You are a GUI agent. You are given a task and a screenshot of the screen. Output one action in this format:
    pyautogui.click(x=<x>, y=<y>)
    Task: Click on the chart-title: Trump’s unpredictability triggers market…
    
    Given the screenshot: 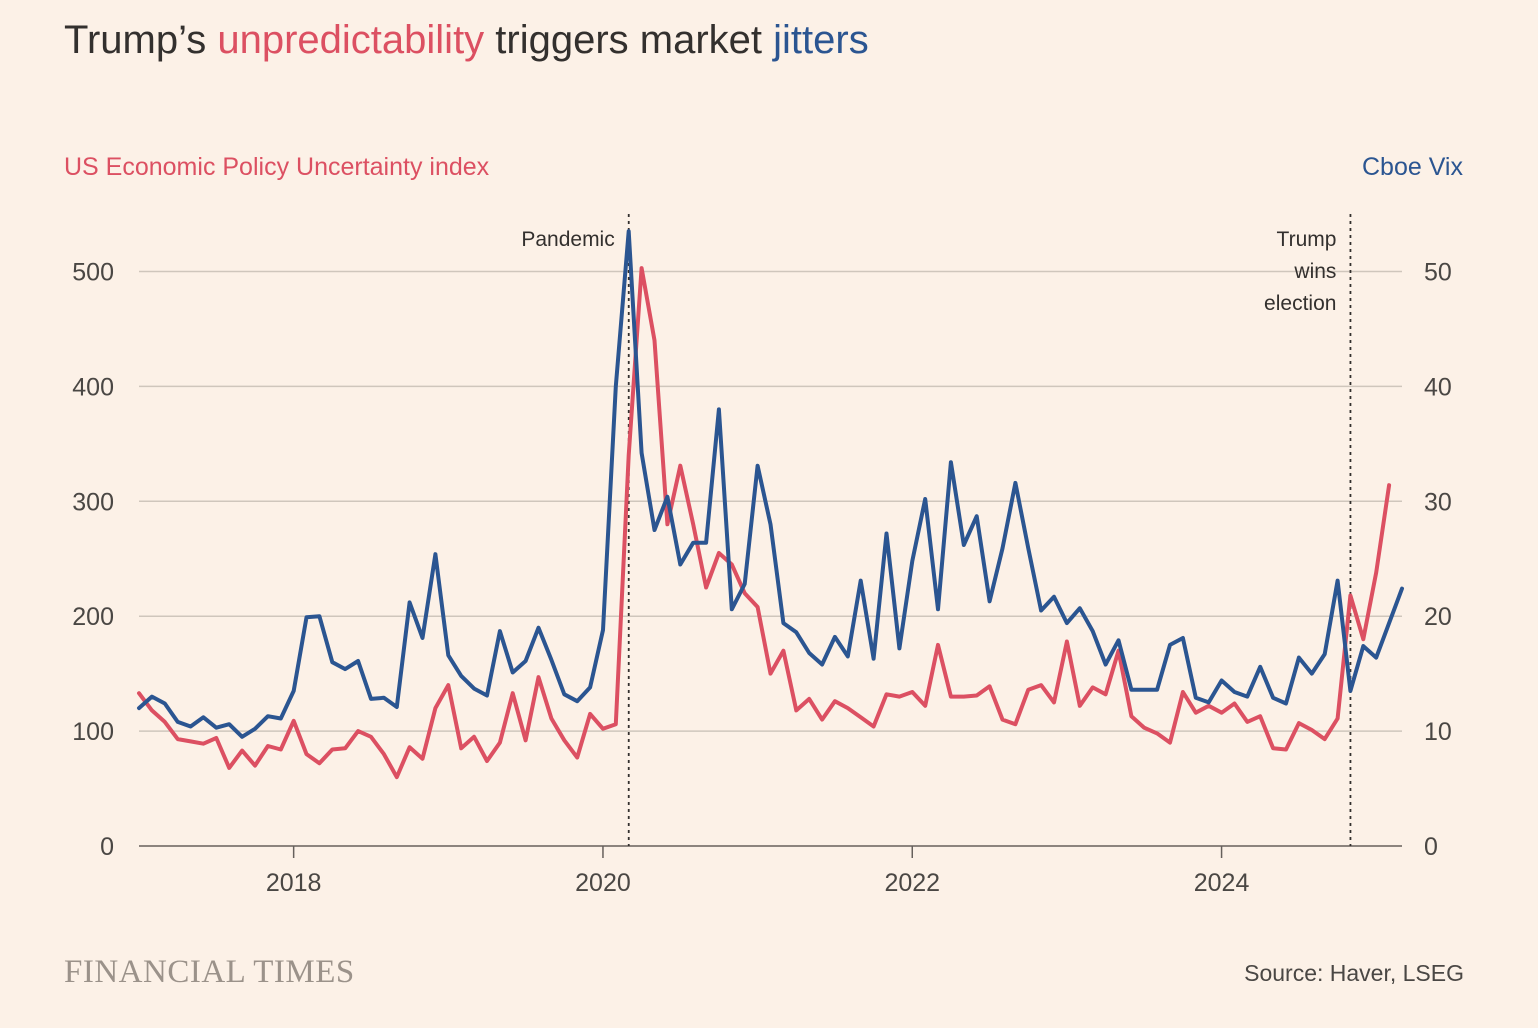 What is the action you would take?
    pyautogui.click(x=466, y=40)
    